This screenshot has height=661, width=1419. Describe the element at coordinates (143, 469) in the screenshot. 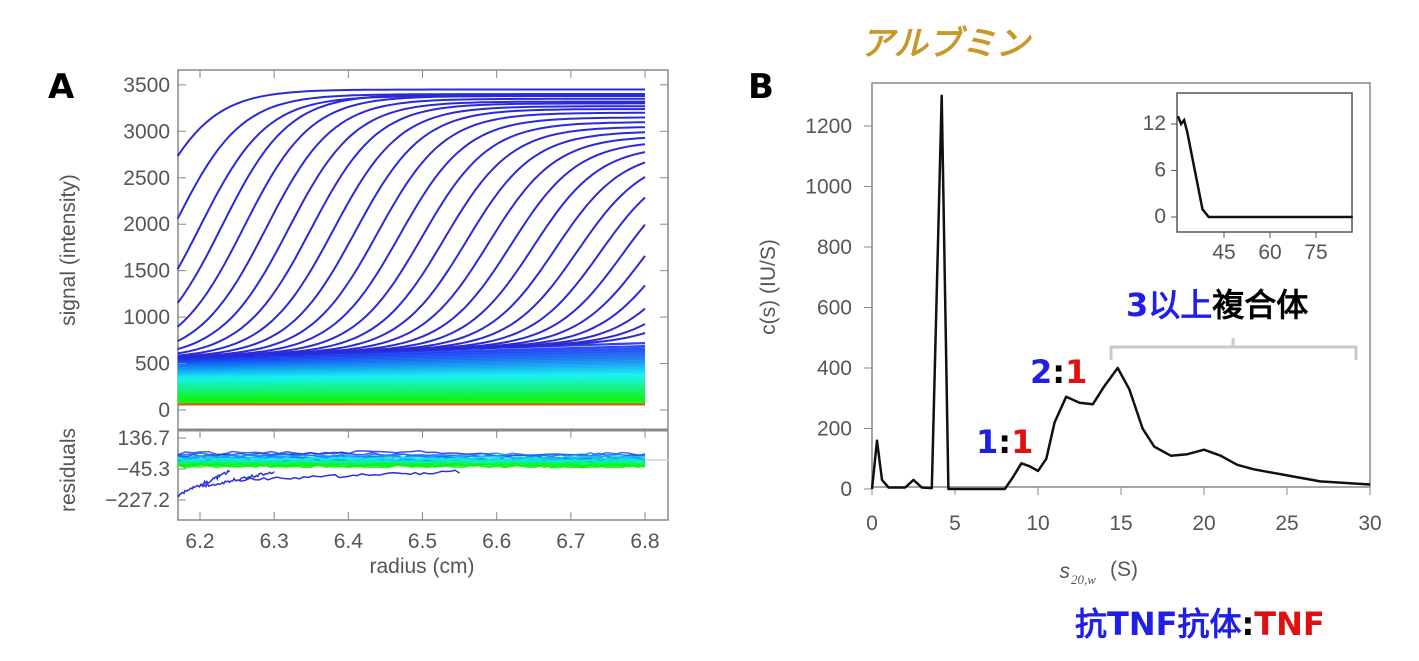

I see `residual-tick-label: −45.3` at that location.